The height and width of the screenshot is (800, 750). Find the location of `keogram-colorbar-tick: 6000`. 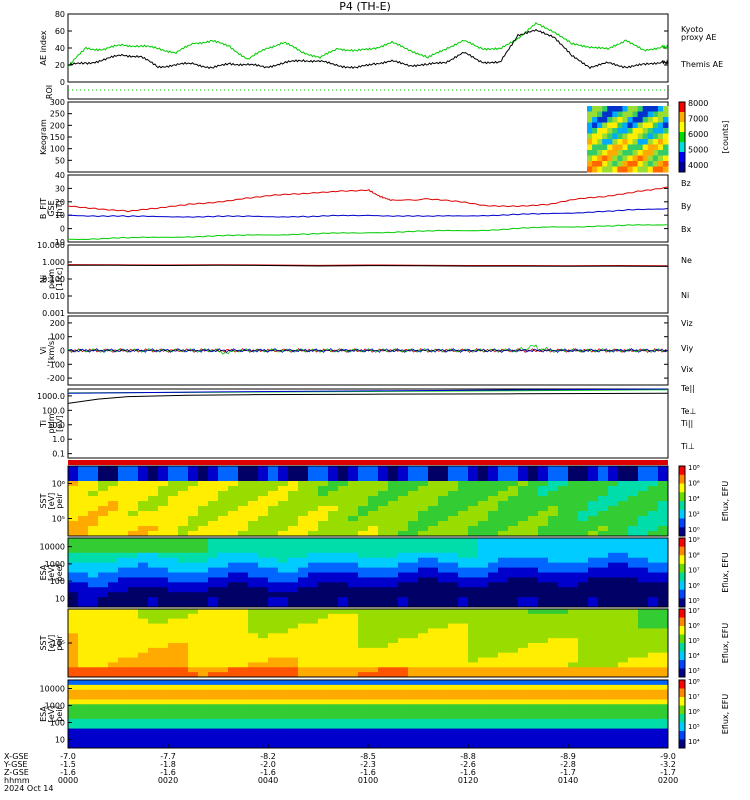

keogram-colorbar-tick: 6000 is located at coordinates (698, 134).